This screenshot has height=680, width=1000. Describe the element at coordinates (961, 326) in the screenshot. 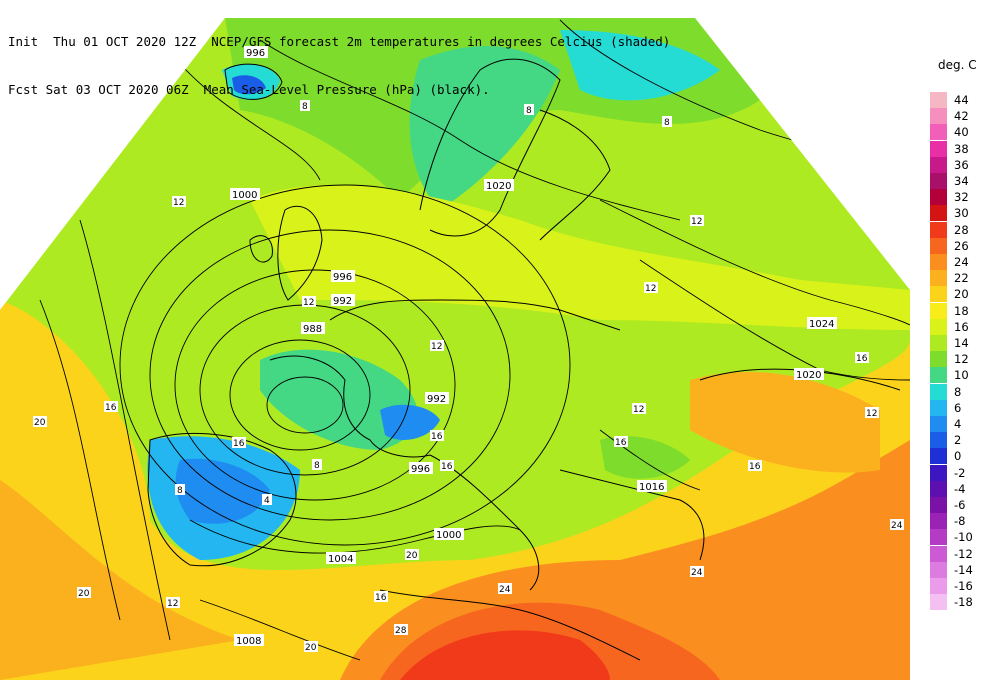

I see `legend-tick-label: 16` at that location.